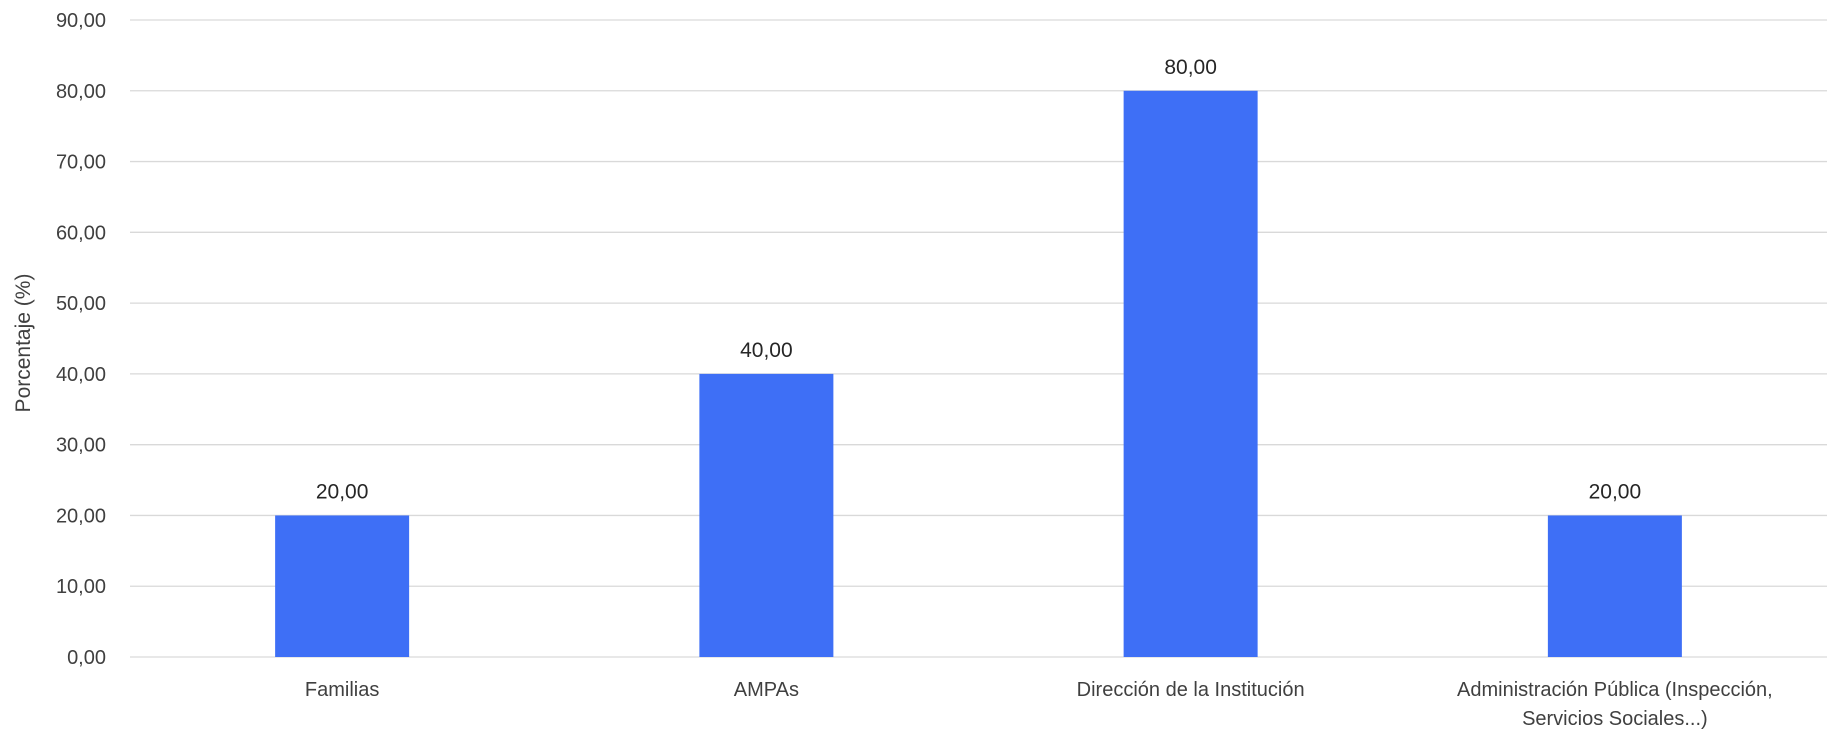 Image resolution: width=1827 pixels, height=731 pixels. I want to click on y-axis-title: Porcentaje (%), so click(23, 343).